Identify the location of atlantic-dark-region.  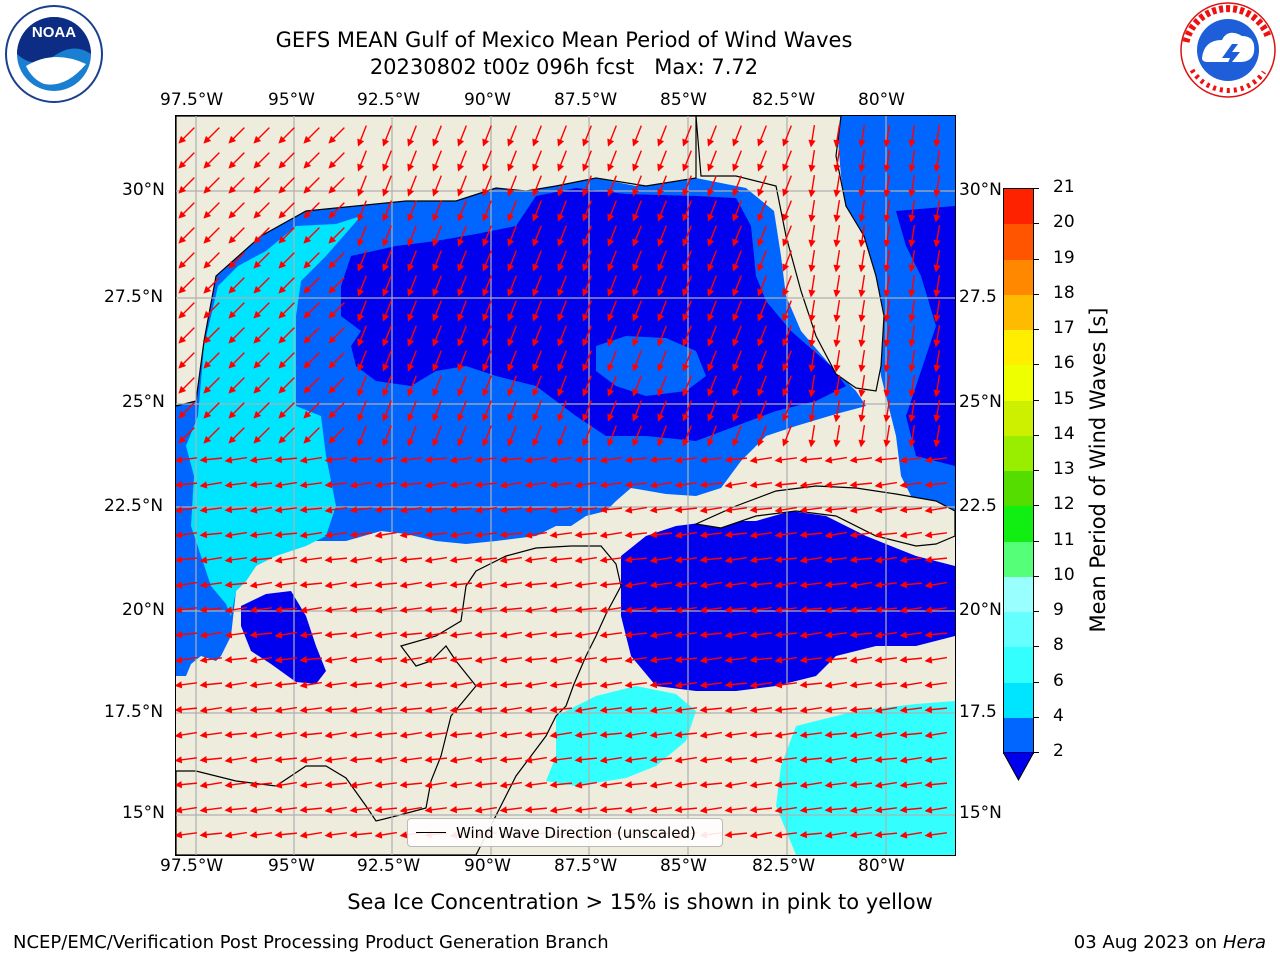
(925, 336).